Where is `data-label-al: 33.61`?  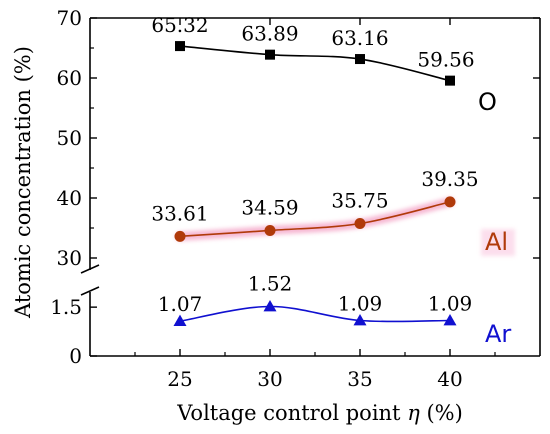
data-label-al: 33.61 is located at coordinates (179, 213).